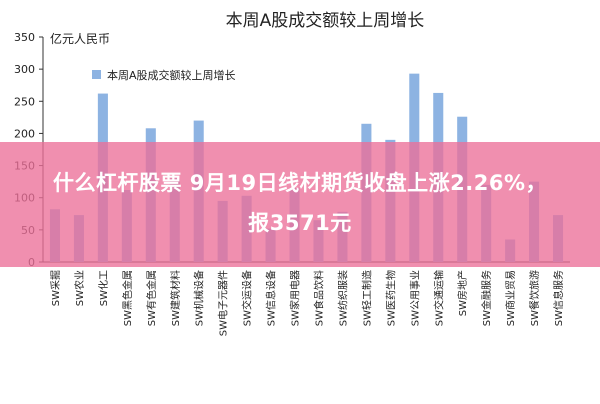 Image resolution: width=600 pixels, height=404 pixels. What do you see at coordinates (80, 38) in the screenshot?
I see `y-axis-label: 亿元人民币` at bounding box center [80, 38].